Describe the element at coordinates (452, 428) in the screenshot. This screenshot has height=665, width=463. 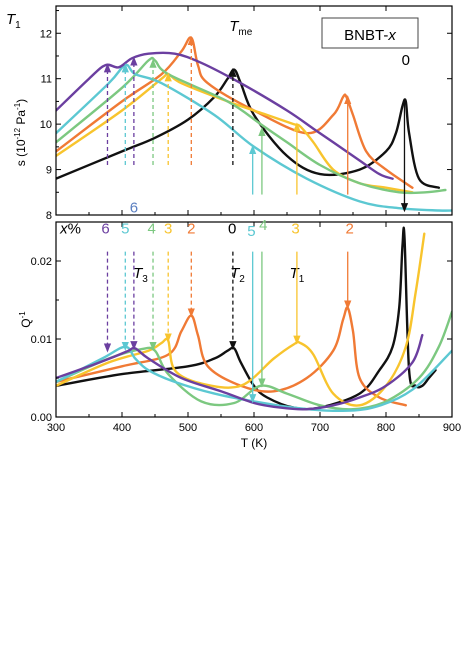
I see `x-tick-label: 900` at that location.